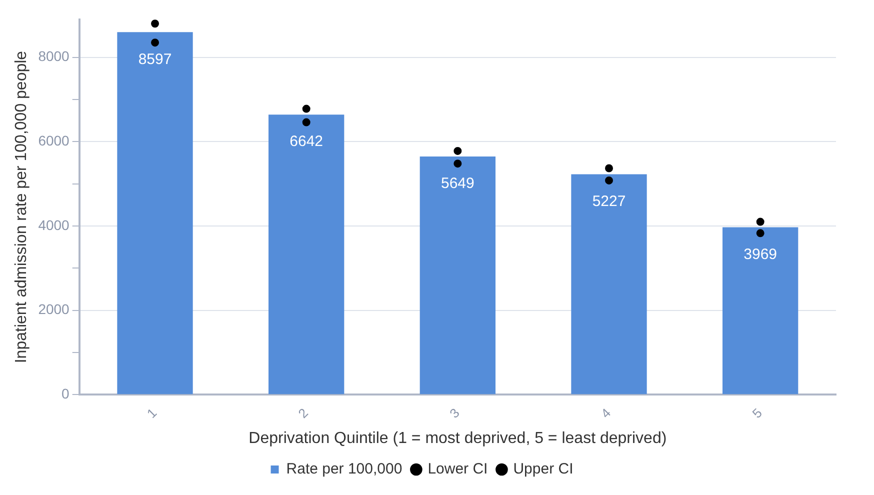 The image size is (874, 495). Describe the element at coordinates (54, 309) in the screenshot. I see `y-tick-label: 2000` at that location.